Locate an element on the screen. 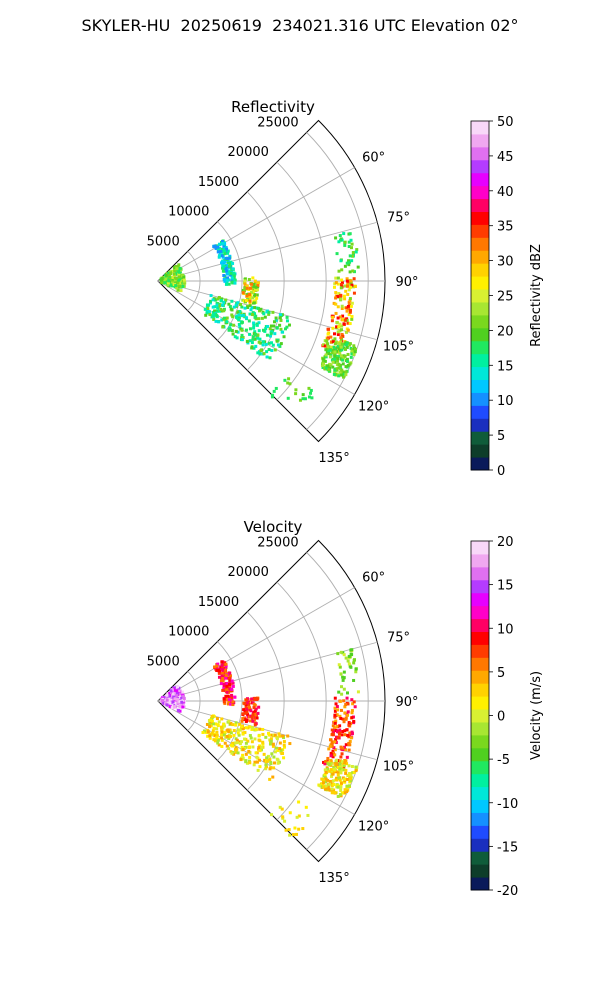 The image size is (600, 1000). azimuth-tick-label: 120° is located at coordinates (373, 827).